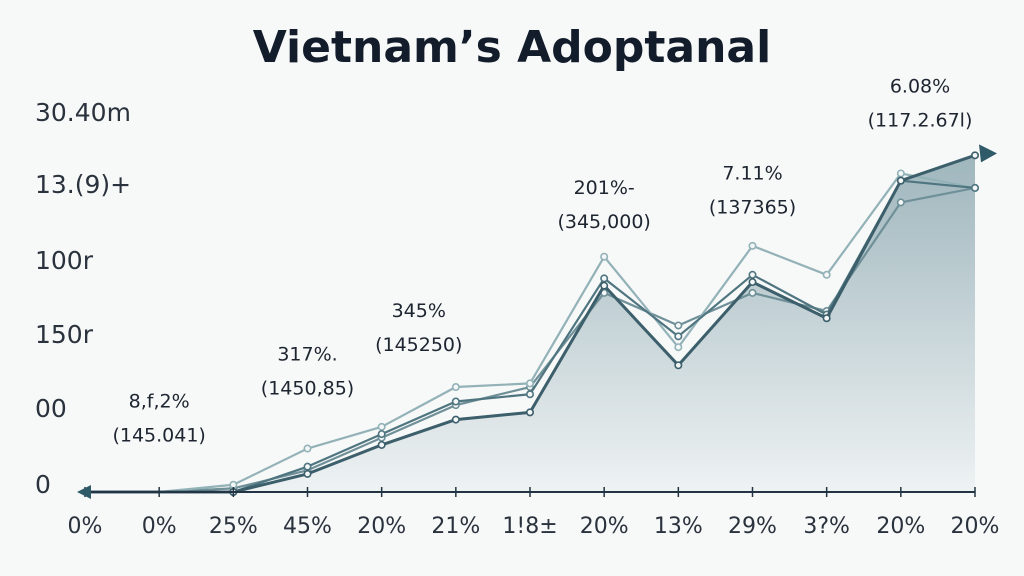 The image size is (1024, 576). I want to click on chart-title: Vietnam’s Adoptanal, so click(512, 47).